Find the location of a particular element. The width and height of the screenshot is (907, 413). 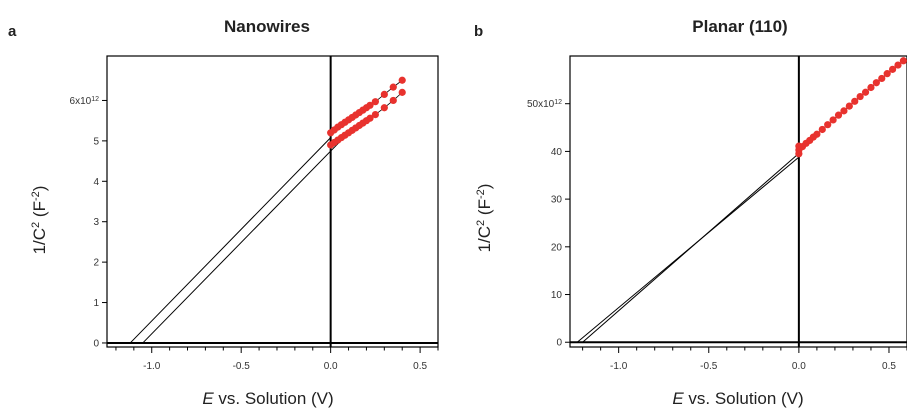

panel-b-title: Planar (110) is located at coordinates (739, 26).